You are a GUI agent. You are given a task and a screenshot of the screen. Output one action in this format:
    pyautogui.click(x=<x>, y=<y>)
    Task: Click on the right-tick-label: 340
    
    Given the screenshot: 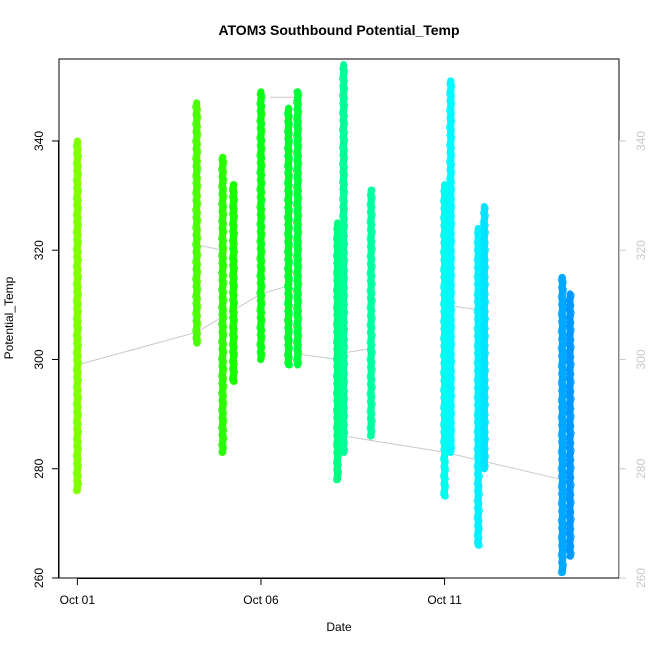 What is the action you would take?
    pyautogui.click(x=641, y=141)
    